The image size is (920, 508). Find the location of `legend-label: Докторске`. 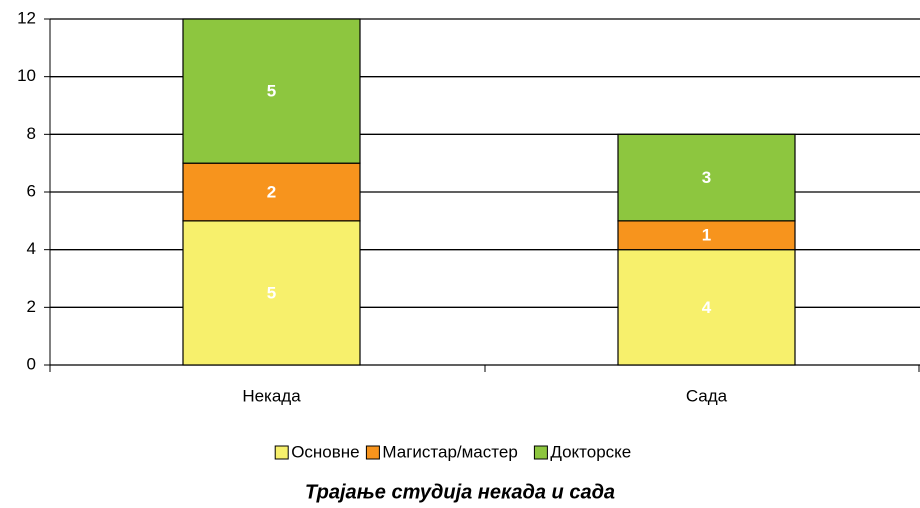

legend-label: Докторске is located at coordinates (590, 451).